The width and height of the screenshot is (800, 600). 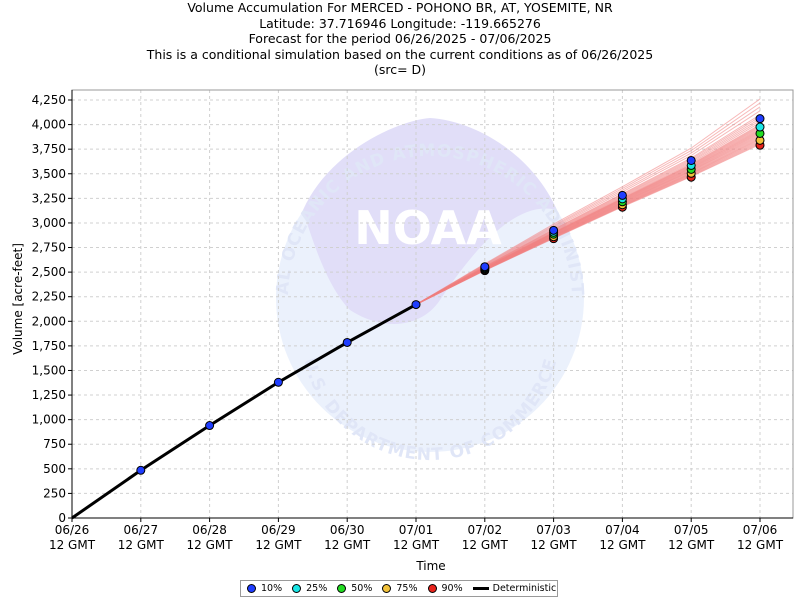 I want to click on legend-label: 90%, so click(x=452, y=588).